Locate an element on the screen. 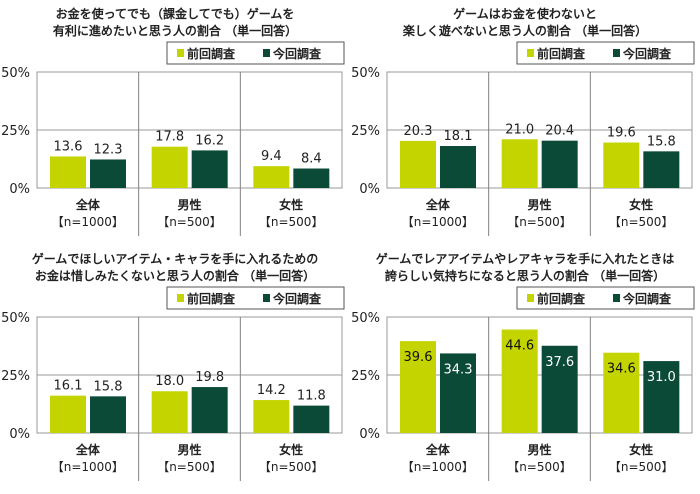 This screenshot has height=494, width=700. data-label: 14.2 is located at coordinates (271, 390).